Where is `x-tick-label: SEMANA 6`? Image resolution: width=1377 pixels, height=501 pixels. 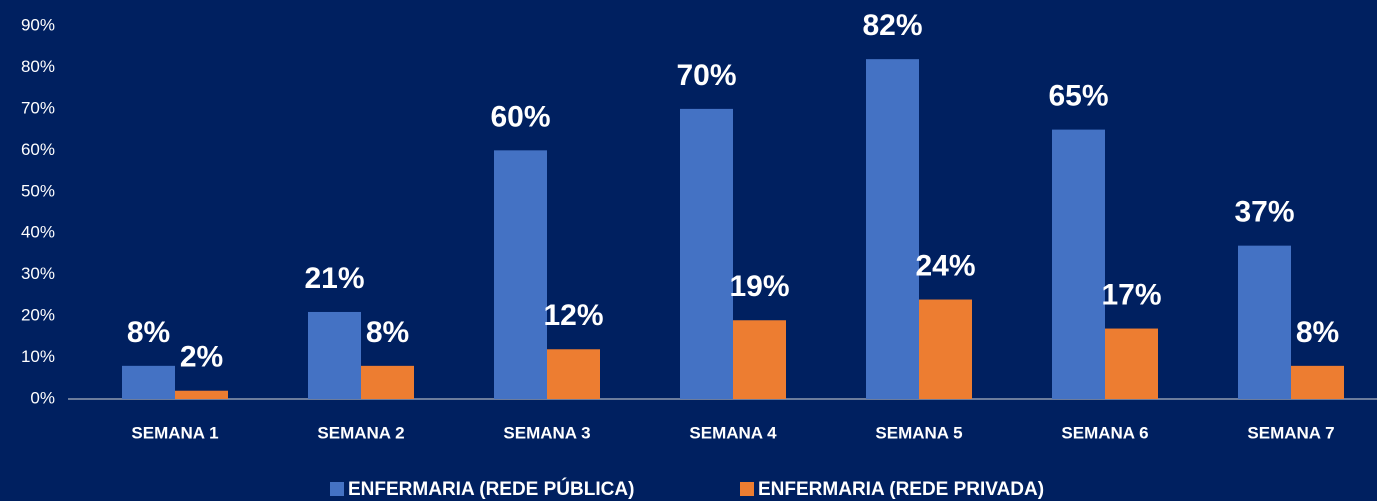 x-tick-label: SEMANA 6 is located at coordinates (1104, 432).